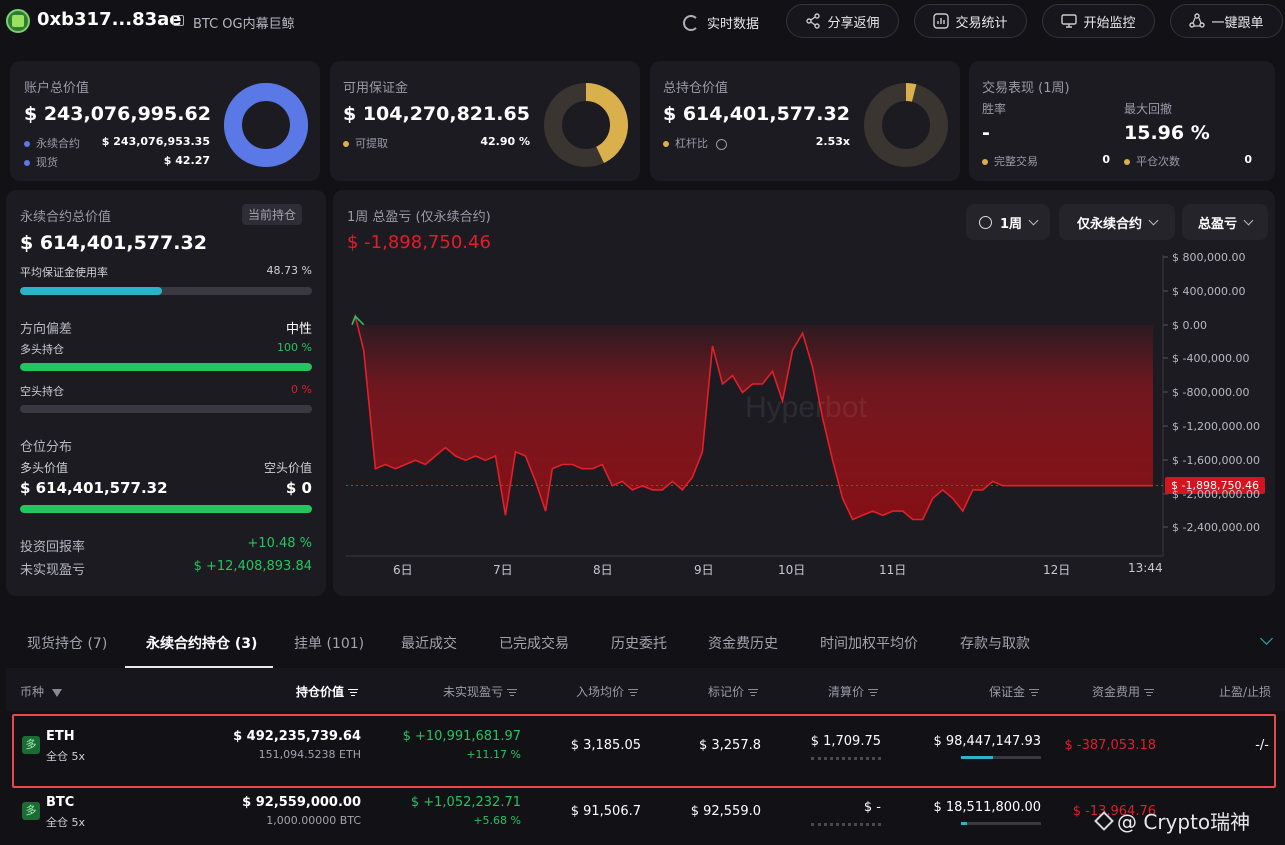  I want to click on drawdown-value: 15.96 %, so click(1167, 133).